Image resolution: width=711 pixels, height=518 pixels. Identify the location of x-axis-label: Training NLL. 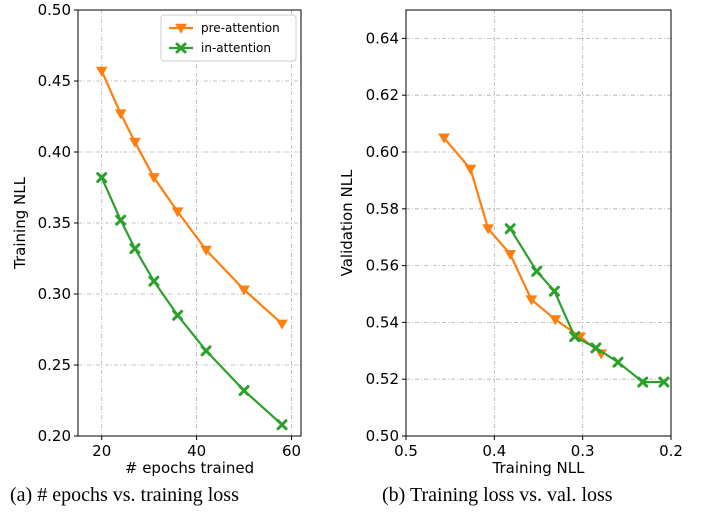
(539, 468).